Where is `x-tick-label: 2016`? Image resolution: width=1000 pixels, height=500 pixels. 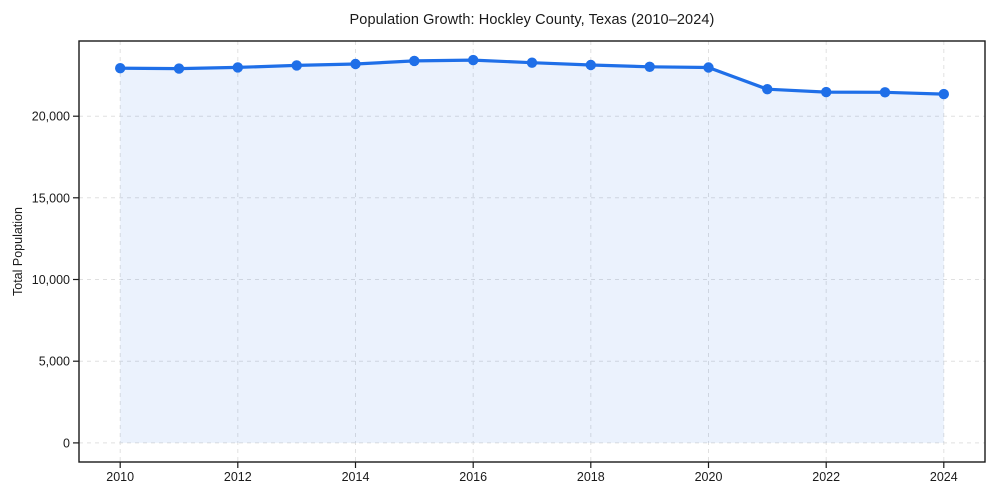 x-tick-label: 2016 is located at coordinates (473, 477).